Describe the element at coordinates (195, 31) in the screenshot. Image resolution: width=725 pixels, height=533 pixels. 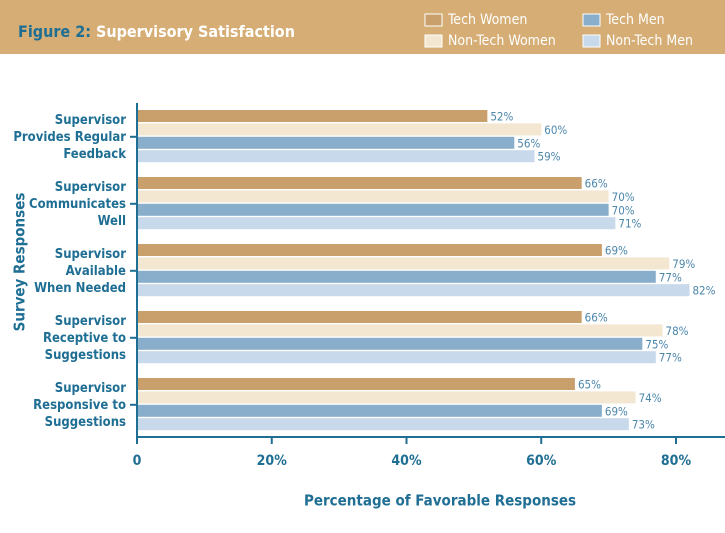
I see `title-text: Supervisory Satisfaction` at that location.